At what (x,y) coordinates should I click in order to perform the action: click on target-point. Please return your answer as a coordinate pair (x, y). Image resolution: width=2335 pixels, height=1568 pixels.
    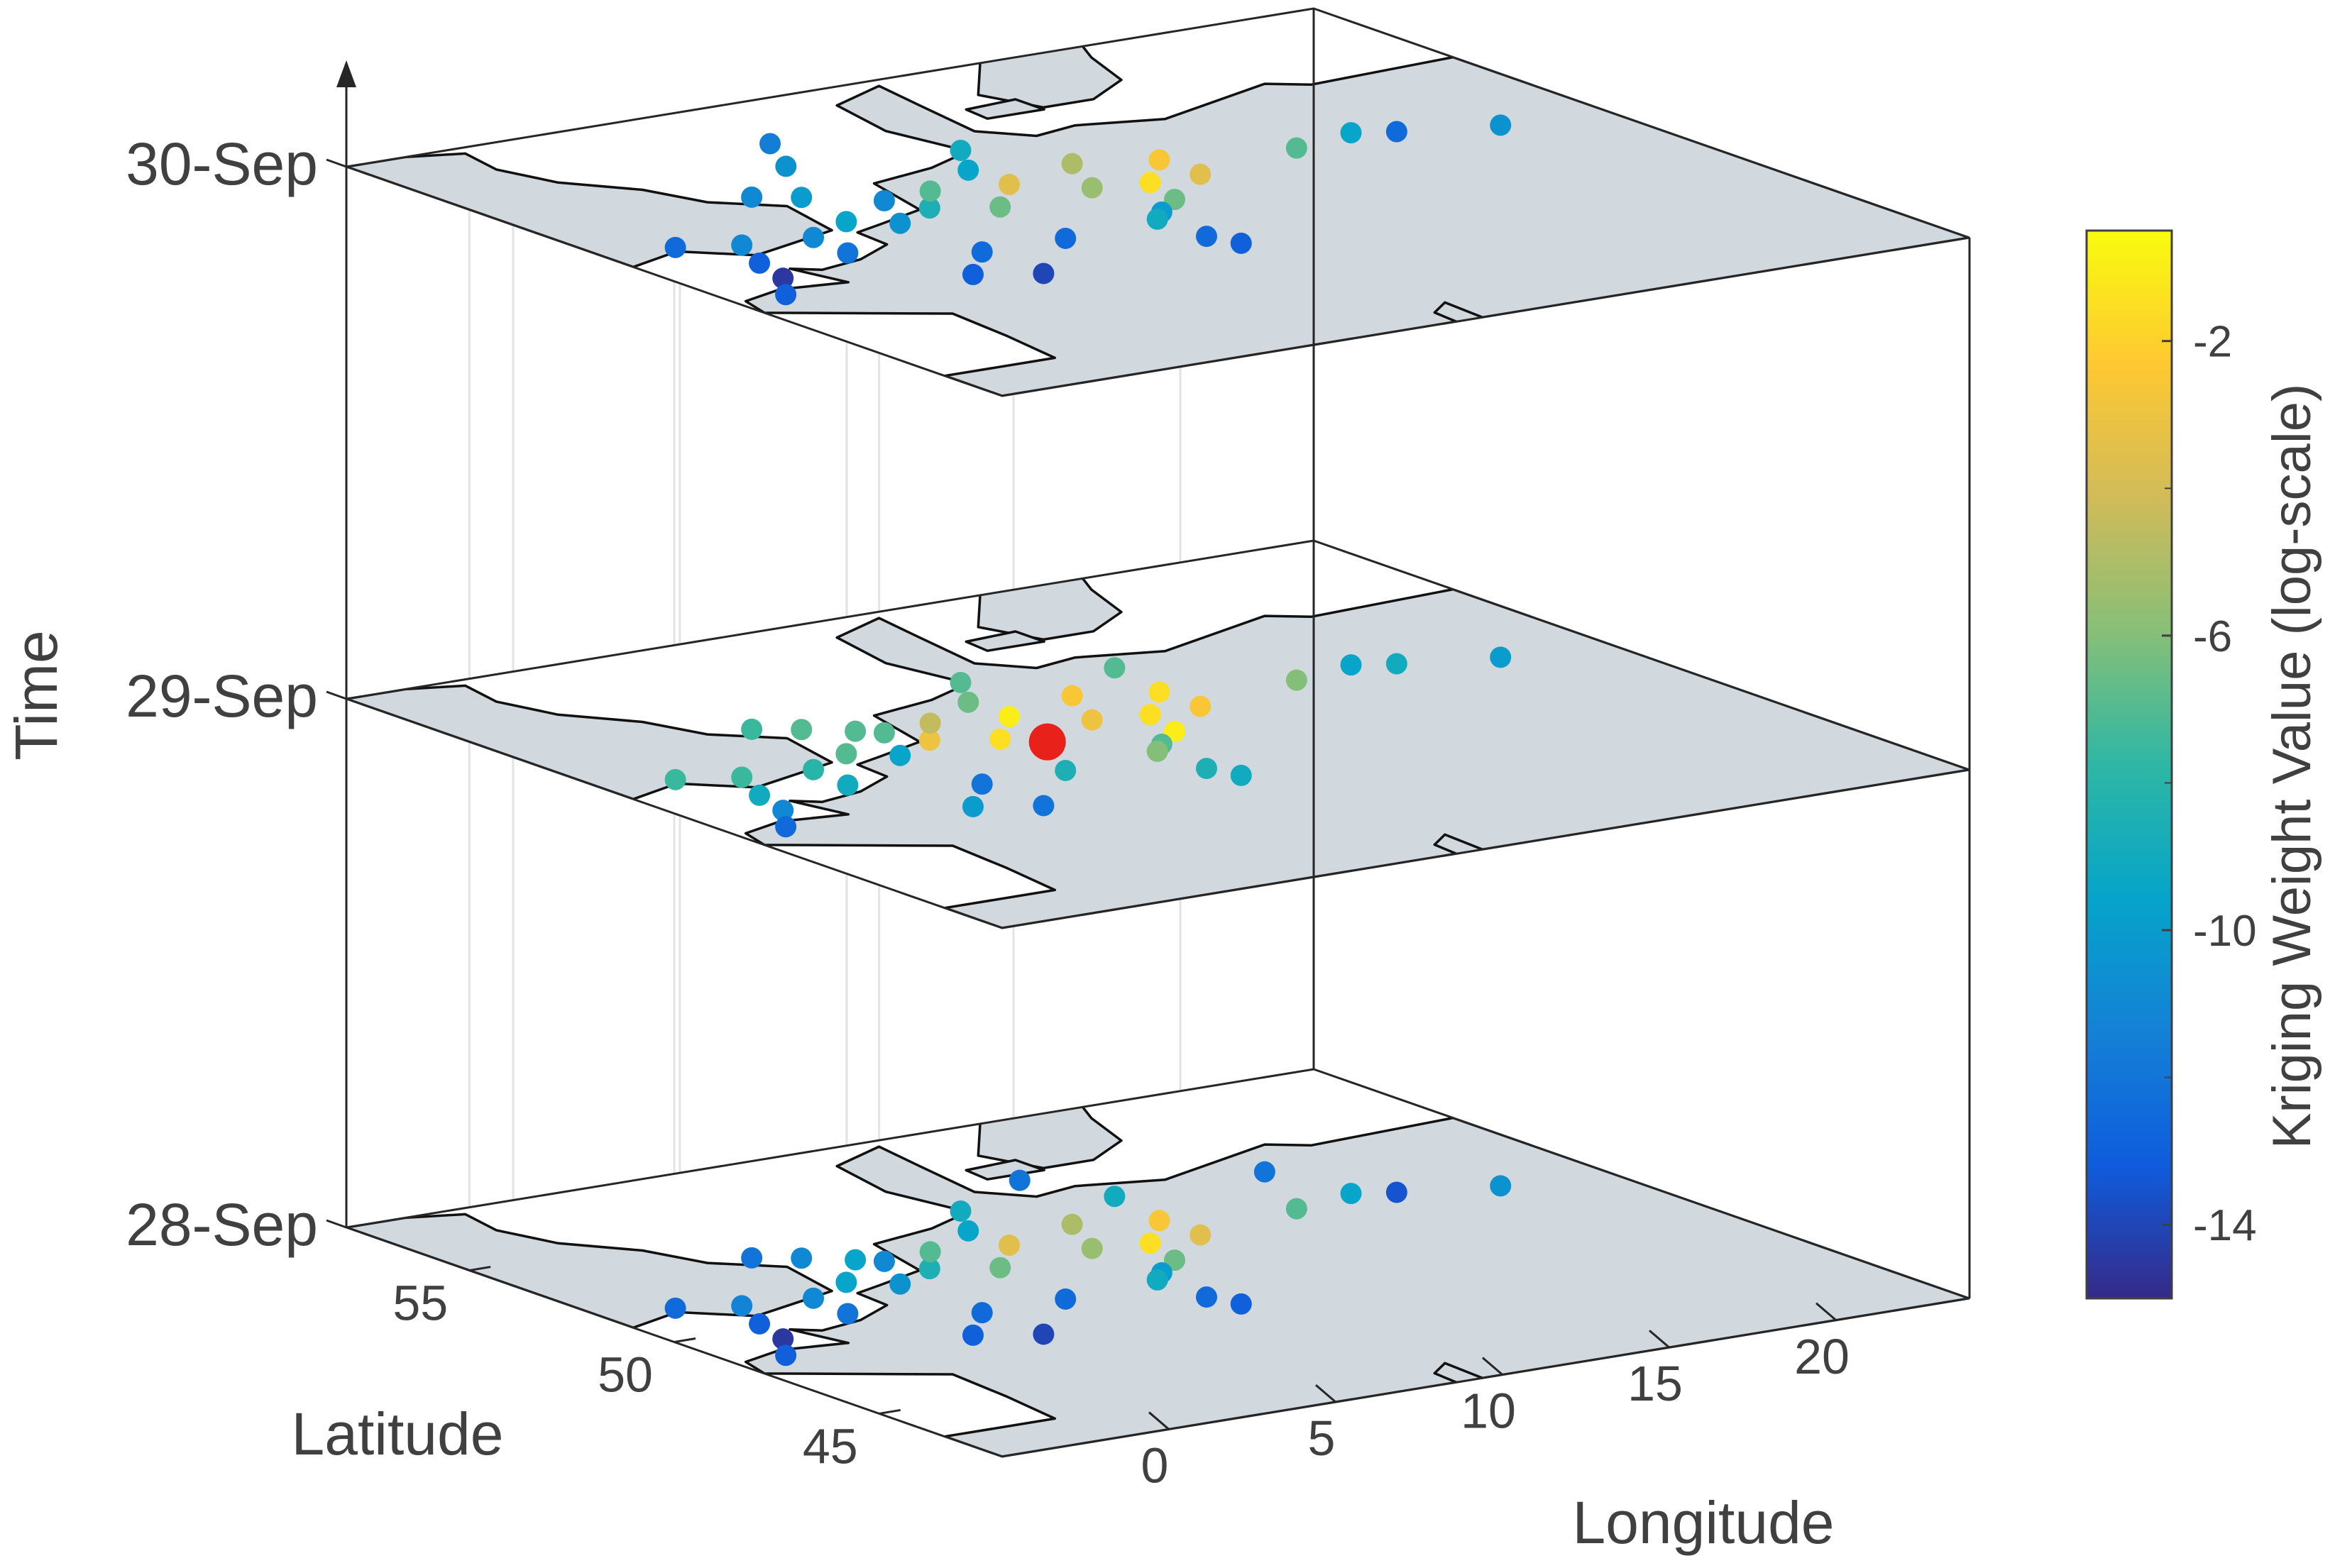
    Looking at the image, I should click on (1047, 742).